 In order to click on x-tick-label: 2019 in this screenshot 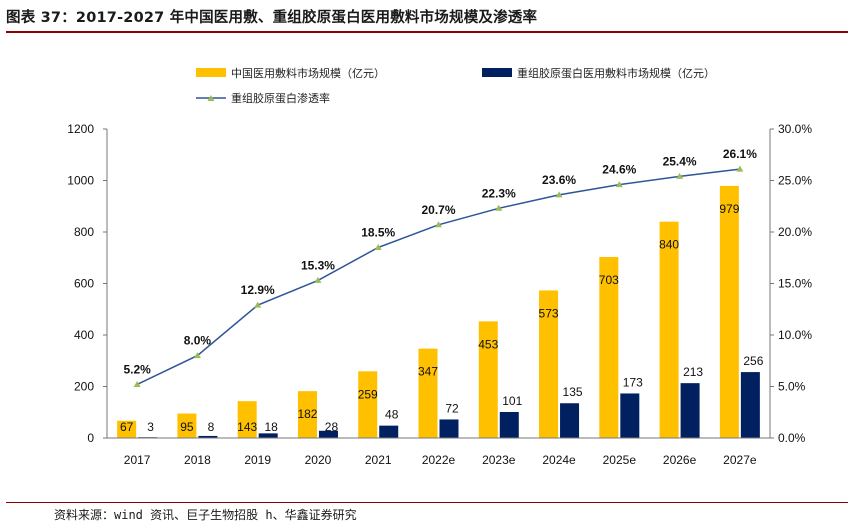, I will do `click(257, 460)`.